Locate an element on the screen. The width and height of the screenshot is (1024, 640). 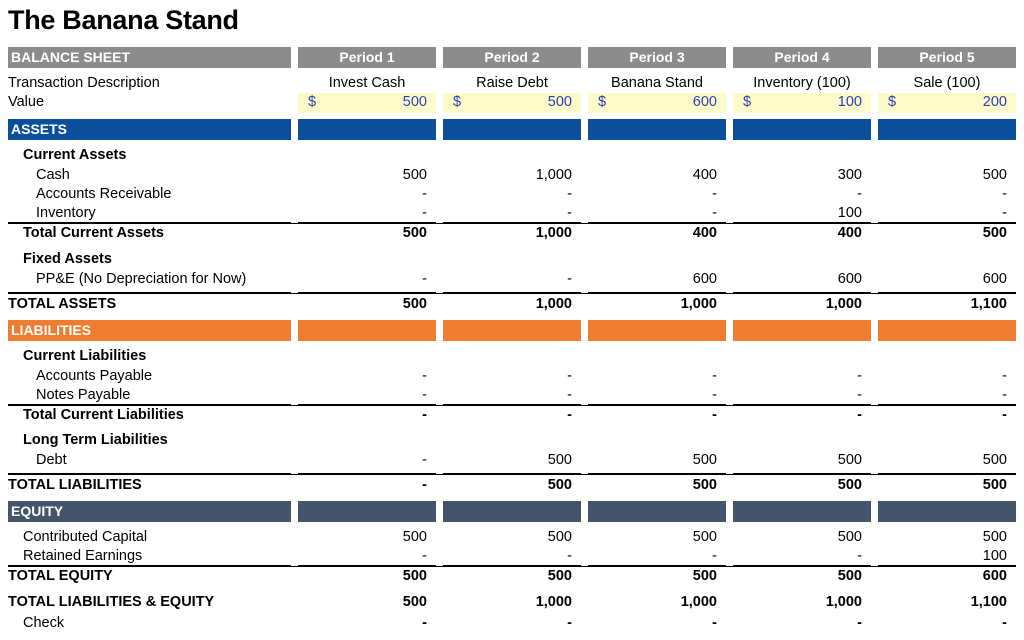
period-header: Period 4 is located at coordinates (802, 57).